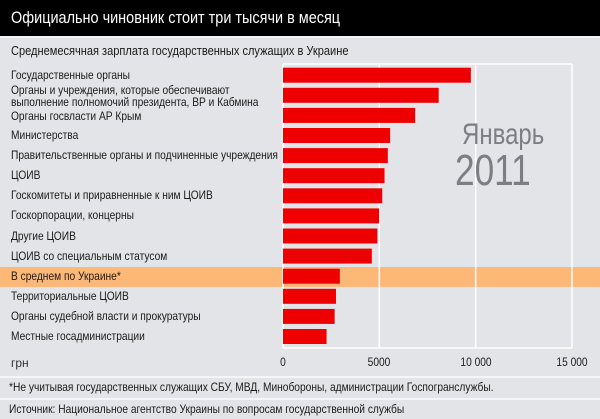 Image resolution: width=600 pixels, height=419 pixels. What do you see at coordinates (379, 362) in the screenshot?
I see `x-tick-label: 5000` at bounding box center [379, 362].